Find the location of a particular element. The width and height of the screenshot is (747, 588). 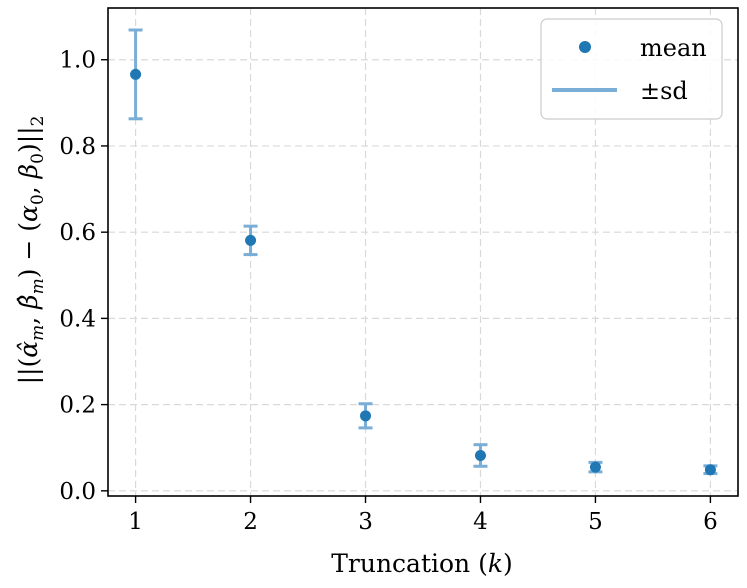

x-tick-label: 3 is located at coordinates (365, 522).